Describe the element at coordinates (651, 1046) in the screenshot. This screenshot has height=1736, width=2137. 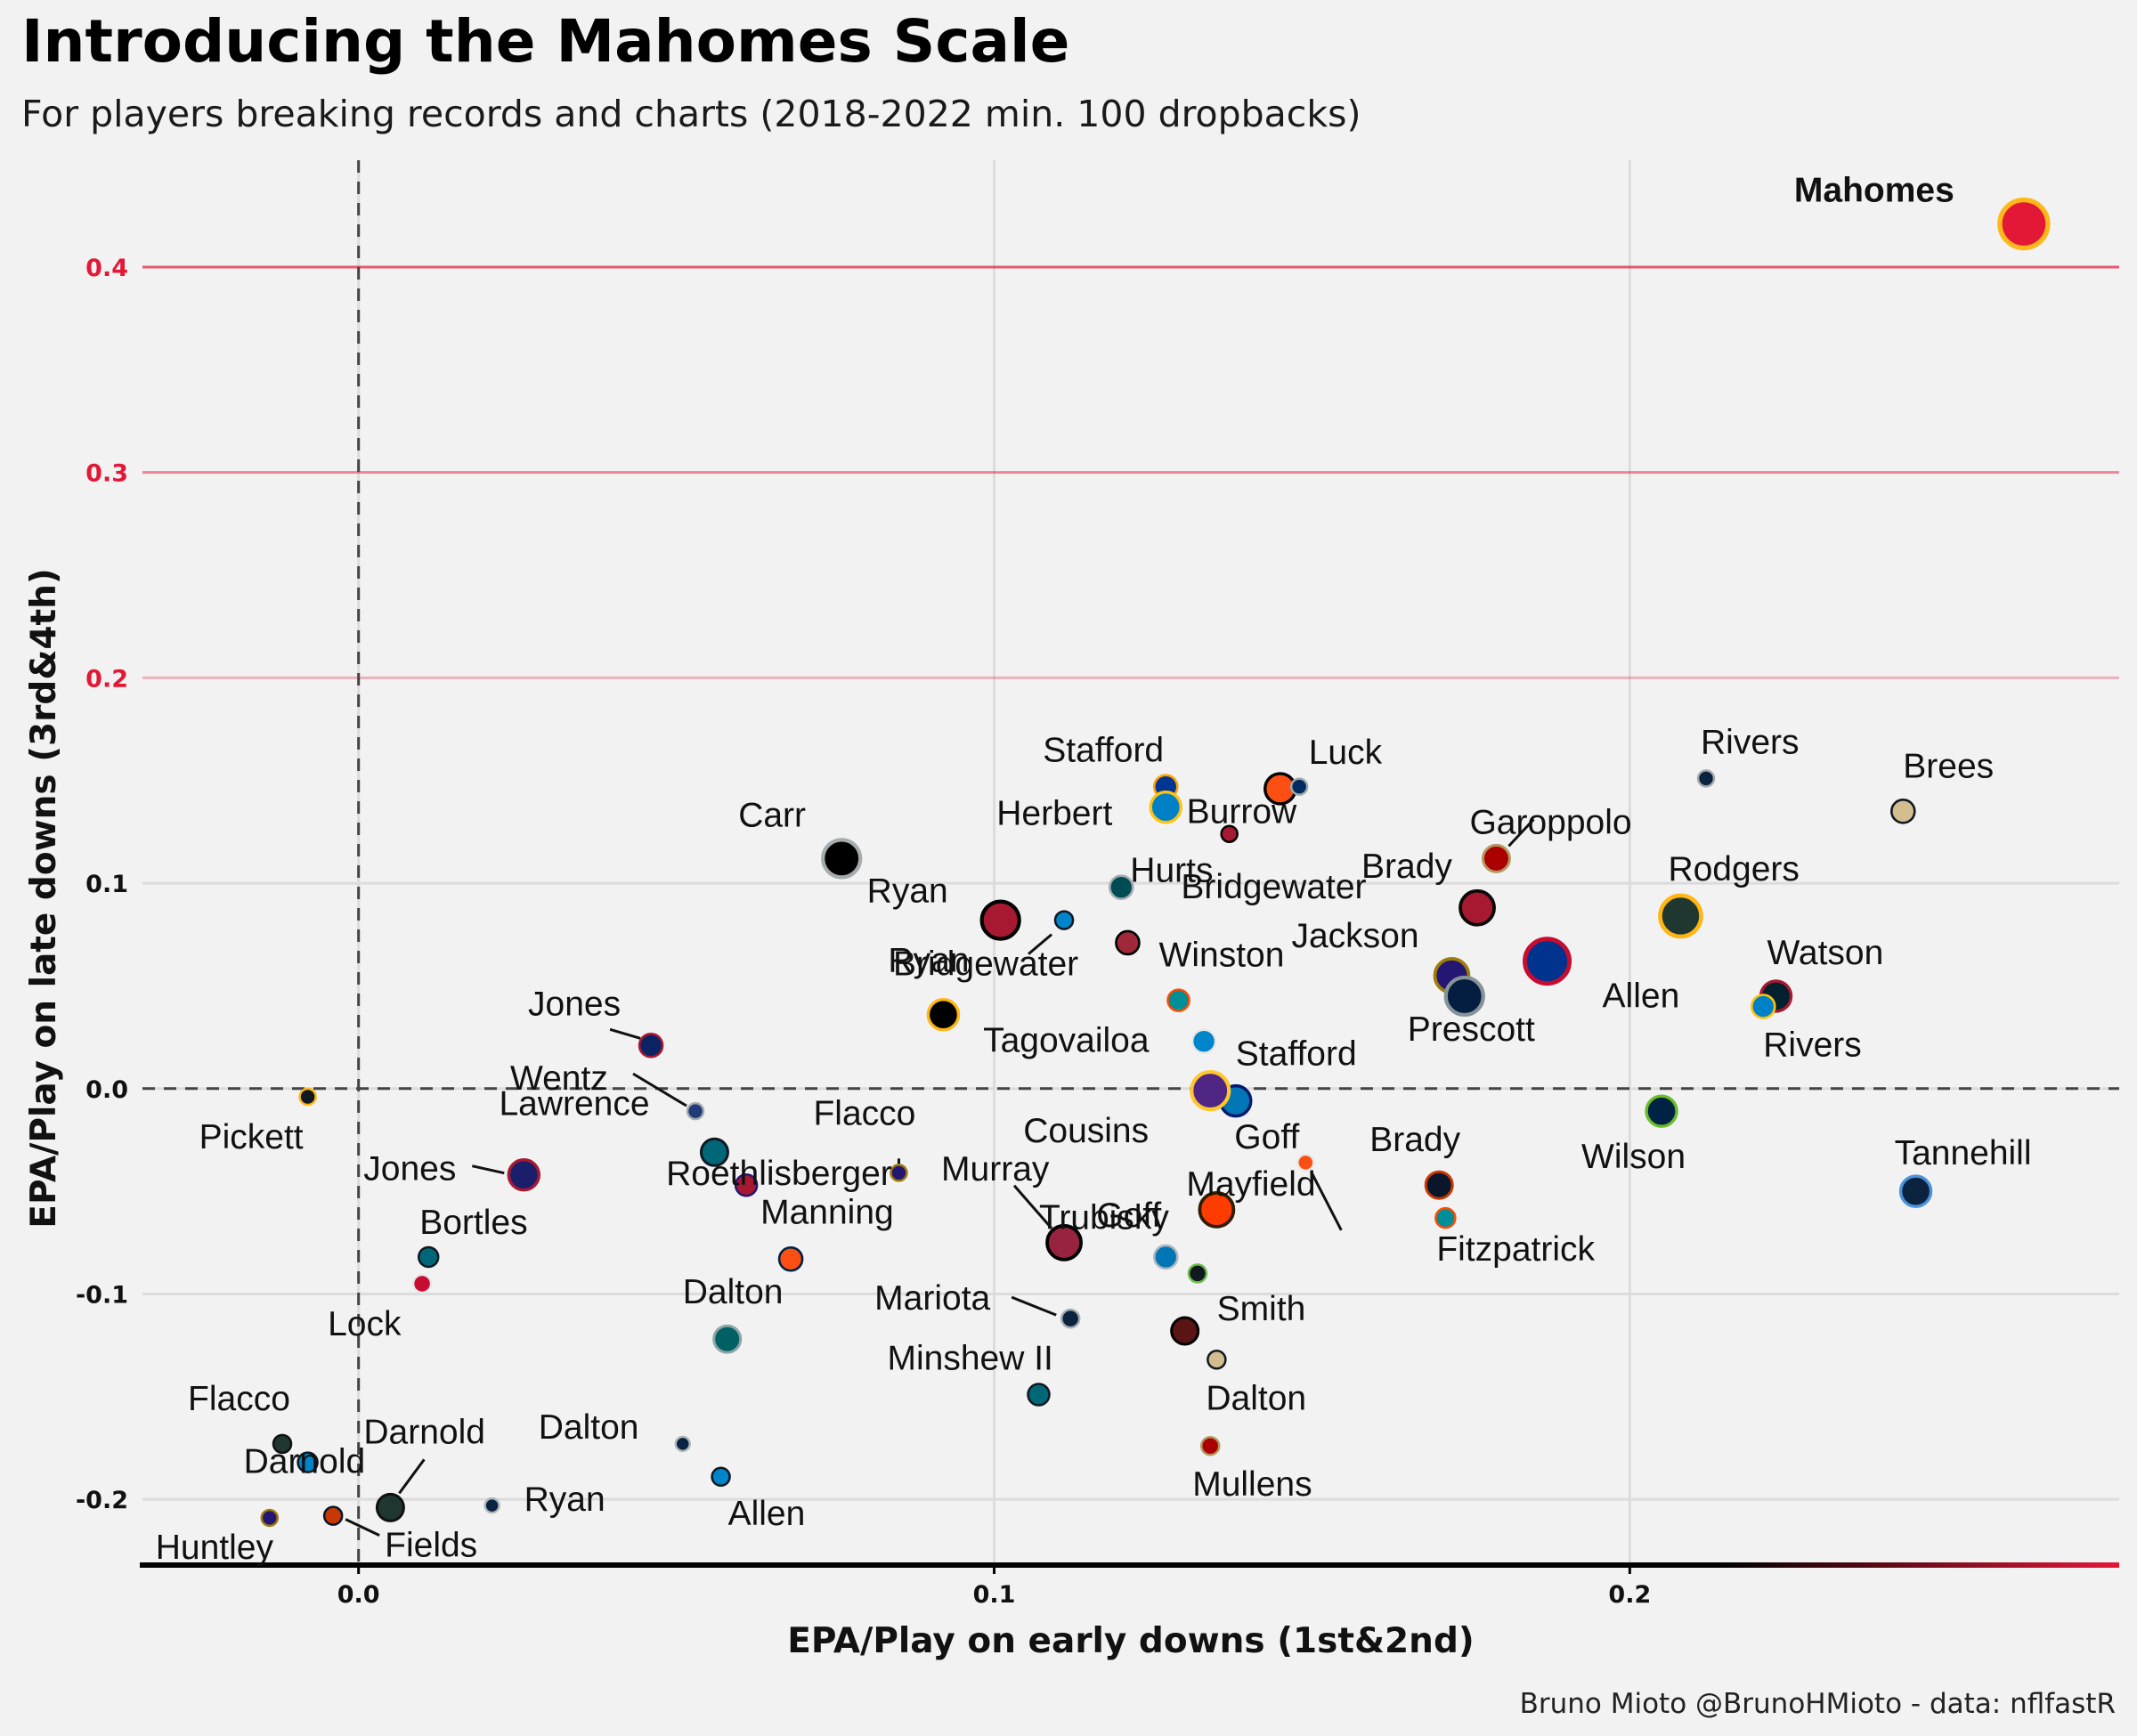
I see `point-jones` at that location.